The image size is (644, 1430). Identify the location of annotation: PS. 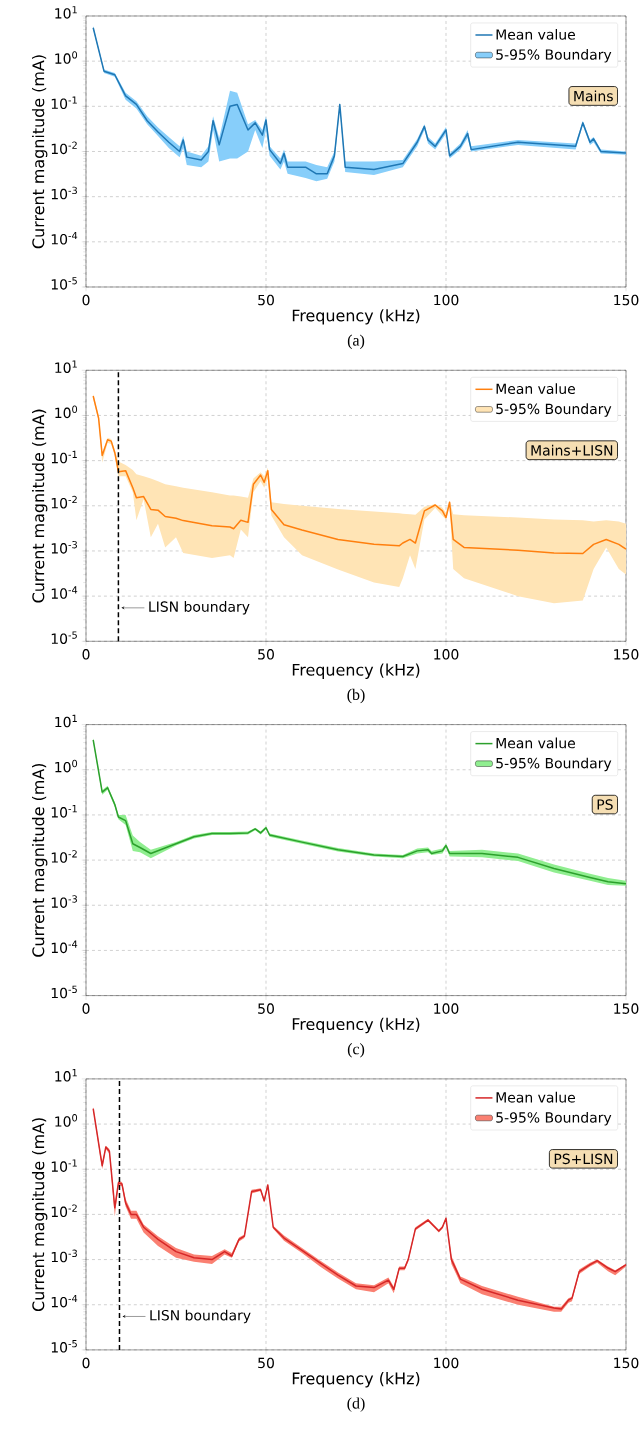
(605, 804).